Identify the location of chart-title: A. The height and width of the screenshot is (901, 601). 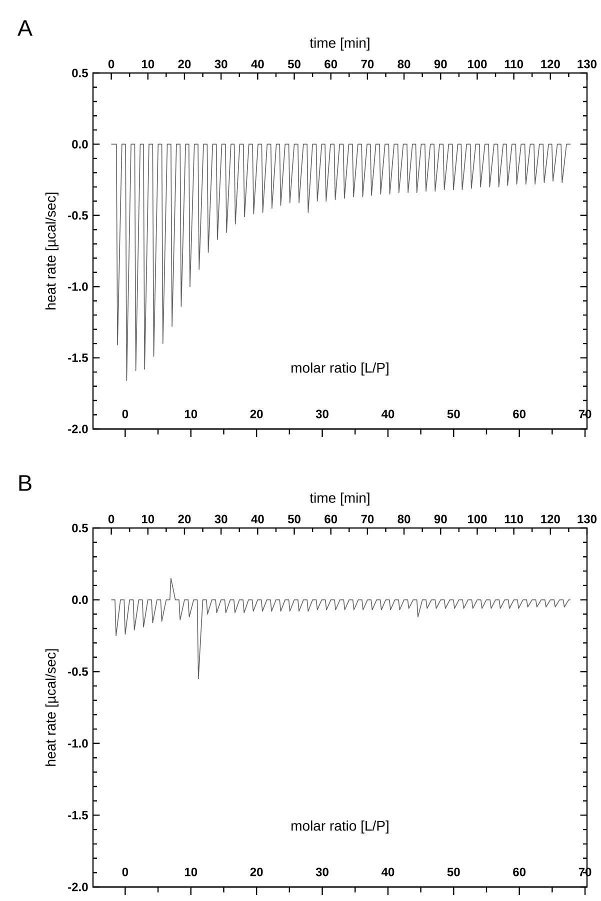
(24, 28).